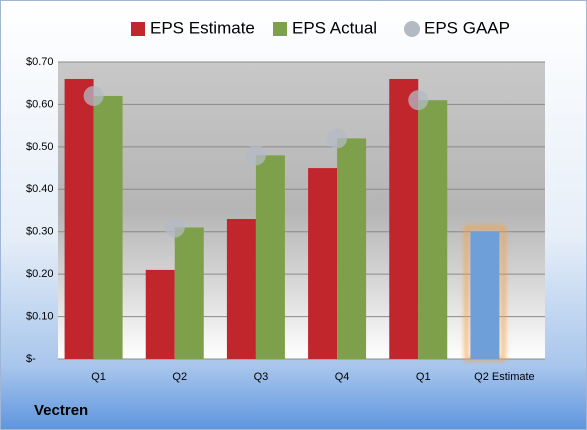 This screenshot has height=430, width=587. I want to click on y-tick-label: $0.20, so click(40, 274).